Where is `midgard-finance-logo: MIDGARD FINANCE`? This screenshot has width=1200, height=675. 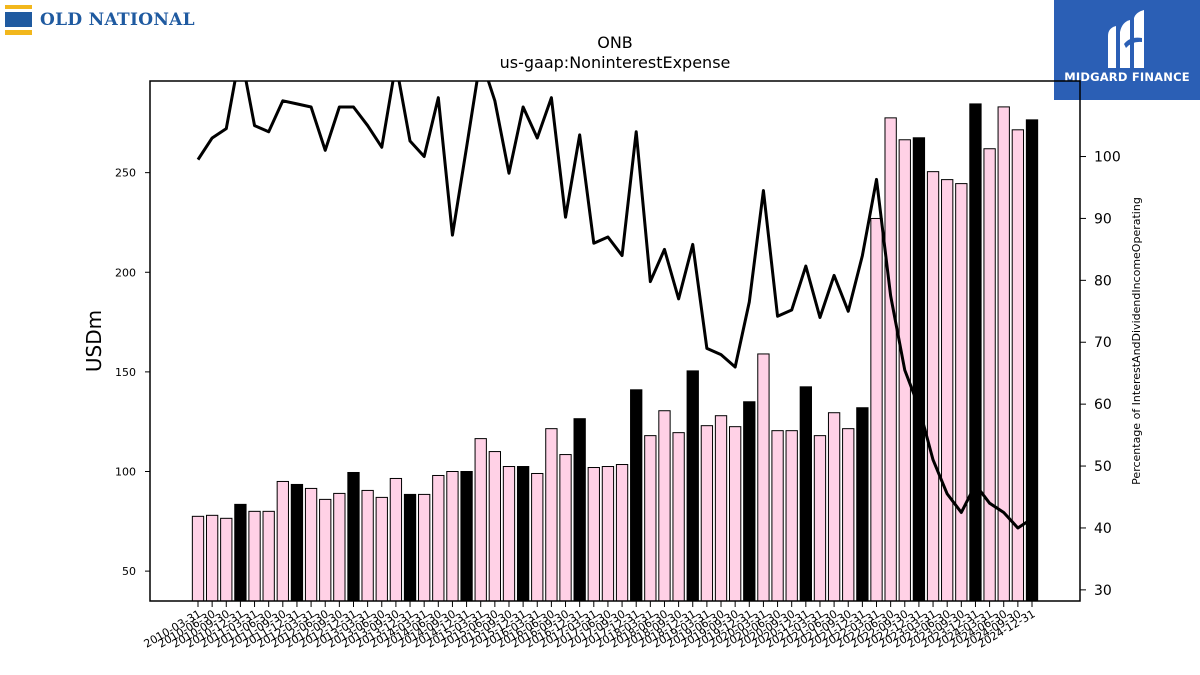
midgard-finance-logo: MIDGARD FINANCE is located at coordinates (1127, 50).